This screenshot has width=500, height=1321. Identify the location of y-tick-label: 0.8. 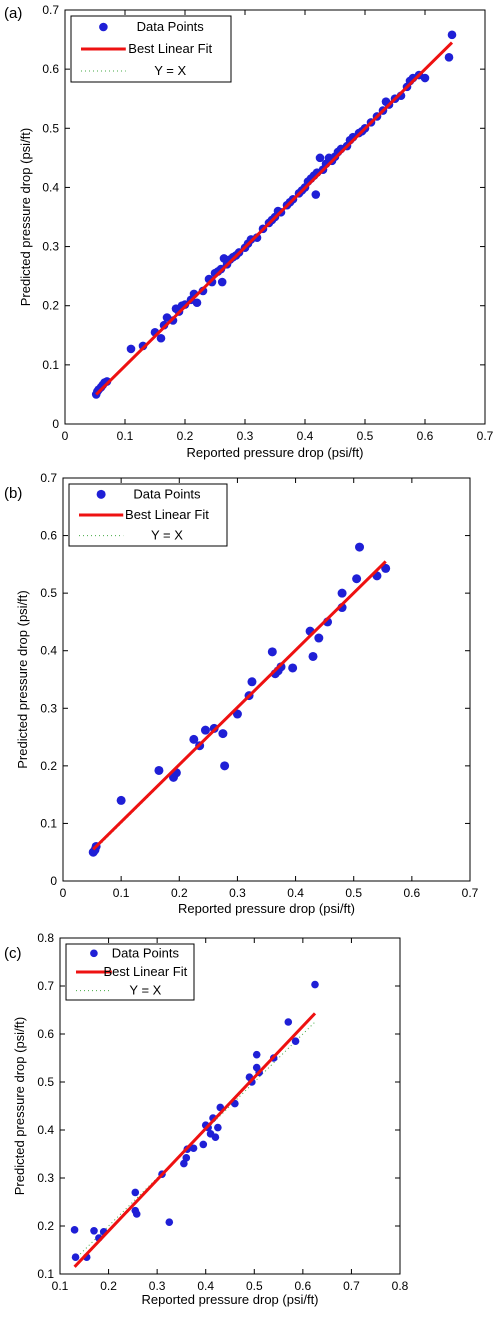
(45, 938).